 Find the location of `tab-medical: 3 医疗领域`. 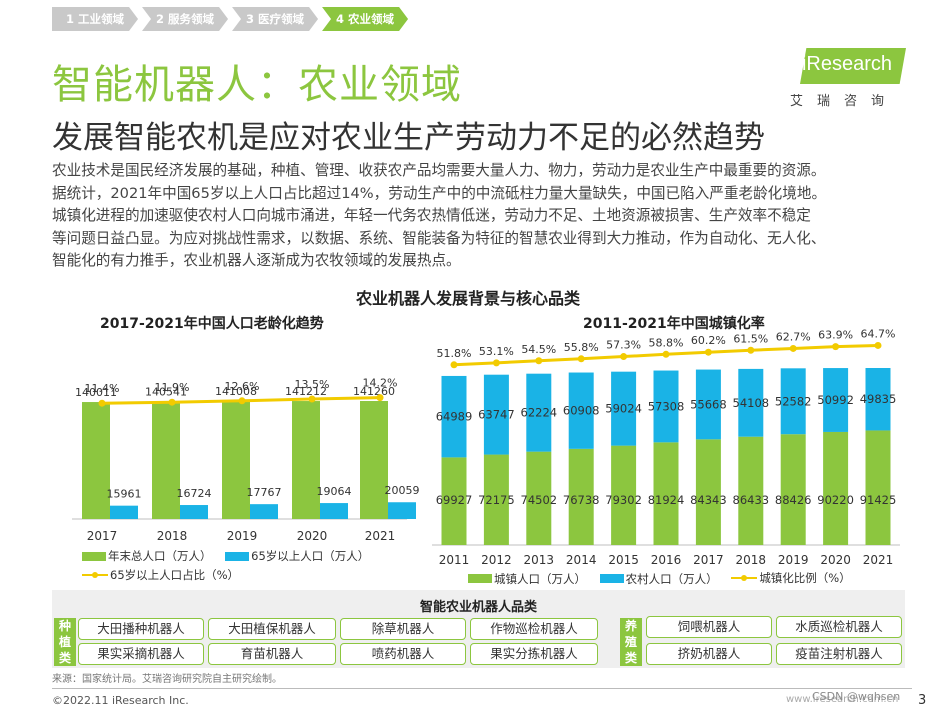

tab-medical: 3 医疗领域 is located at coordinates (275, 19).